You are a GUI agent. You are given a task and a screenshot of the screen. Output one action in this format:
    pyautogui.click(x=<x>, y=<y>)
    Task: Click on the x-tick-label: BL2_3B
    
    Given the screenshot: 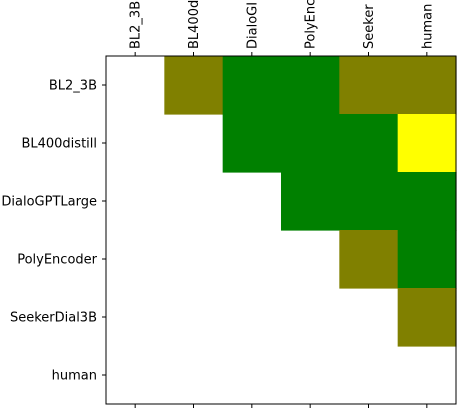 What is the action you would take?
    pyautogui.click(x=136, y=25)
    